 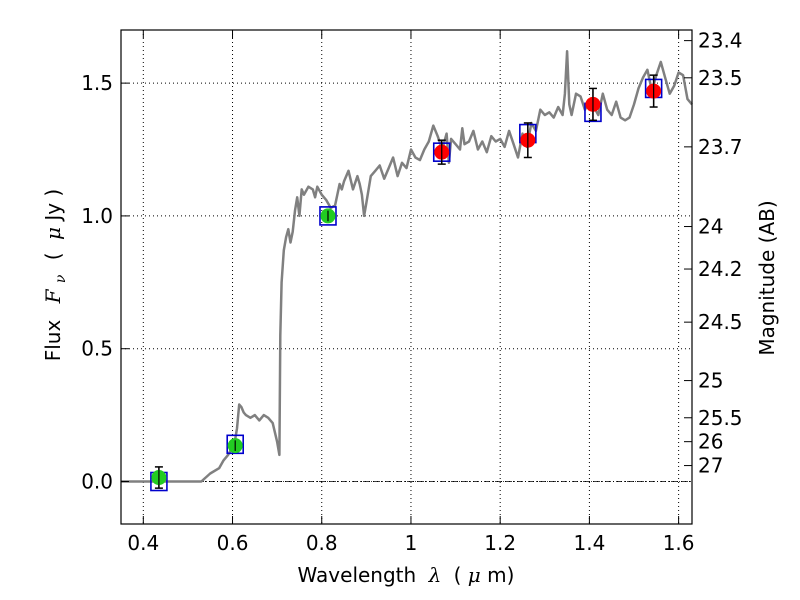 What do you see at coordinates (720, 41) in the screenshot?
I see `y2-tick-label-0: 23.4` at bounding box center [720, 41].